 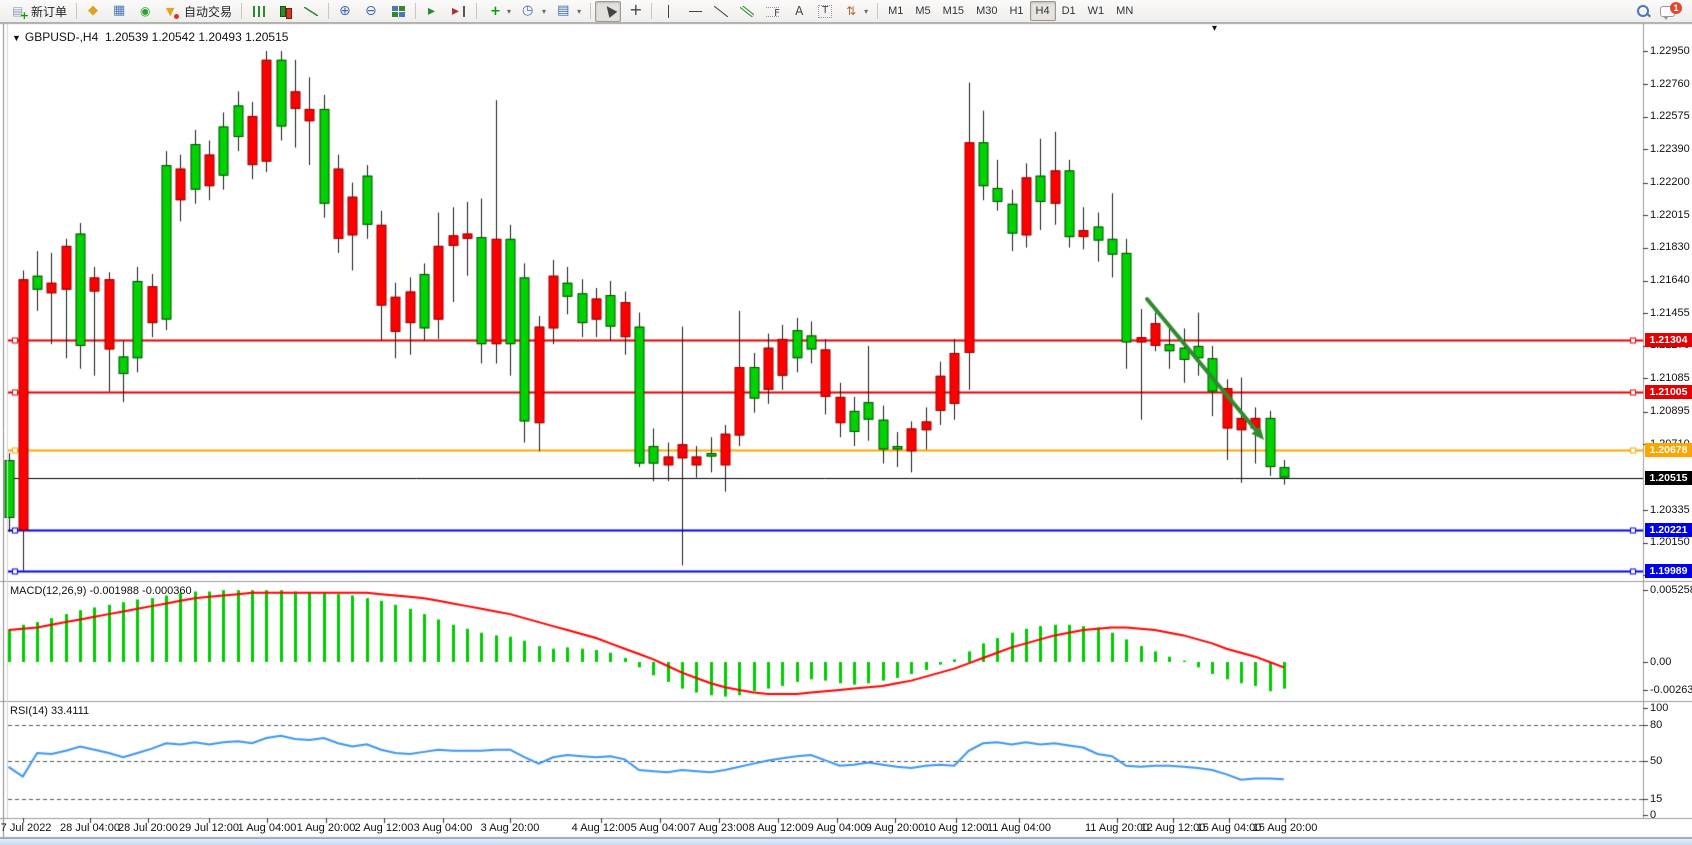 I want to click on new-order-button: 新订单, so click(x=39, y=11).